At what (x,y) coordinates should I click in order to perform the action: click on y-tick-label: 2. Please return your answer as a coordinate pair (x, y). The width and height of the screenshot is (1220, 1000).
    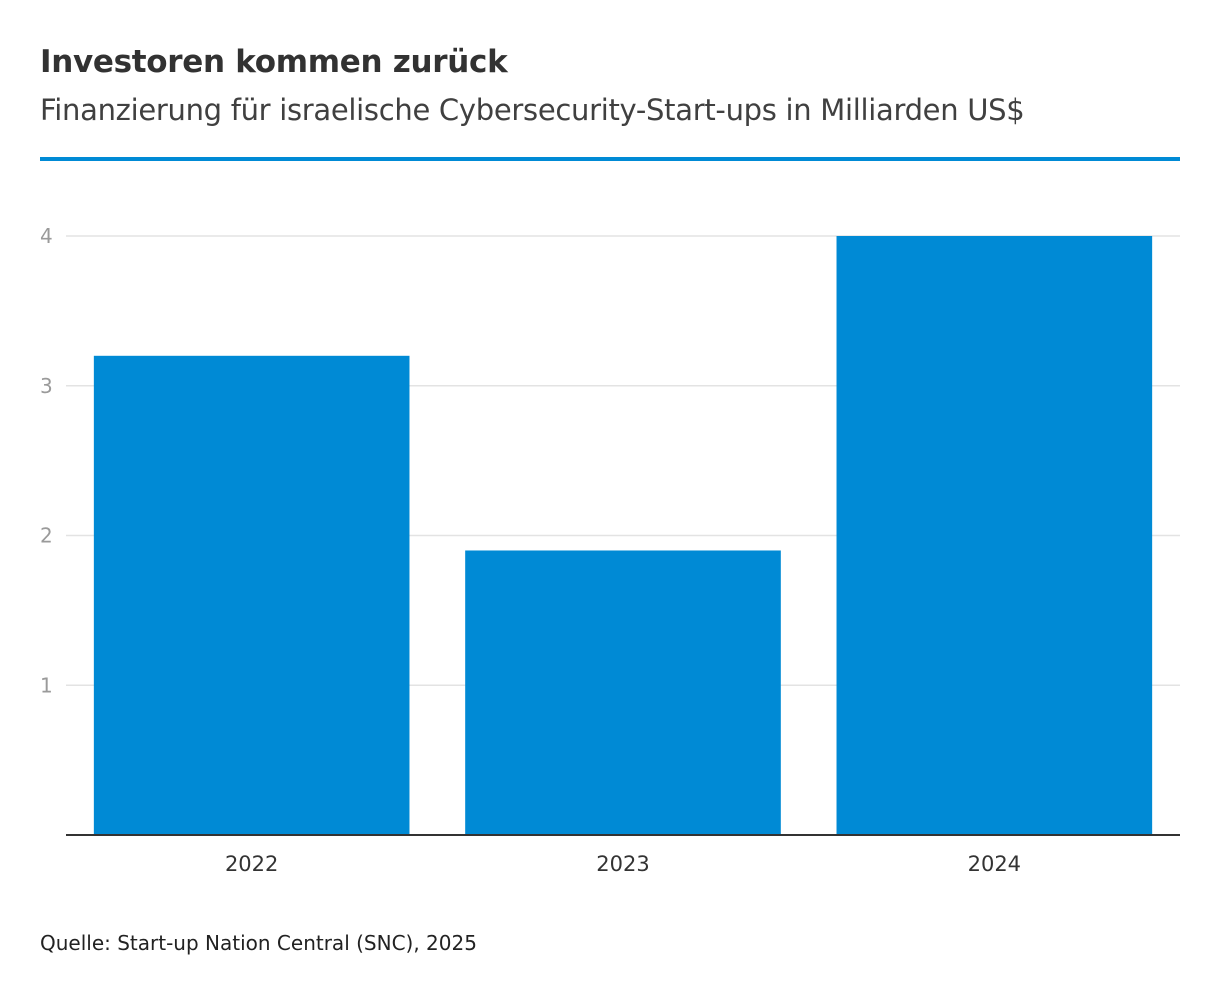
    Looking at the image, I should click on (46, 536).